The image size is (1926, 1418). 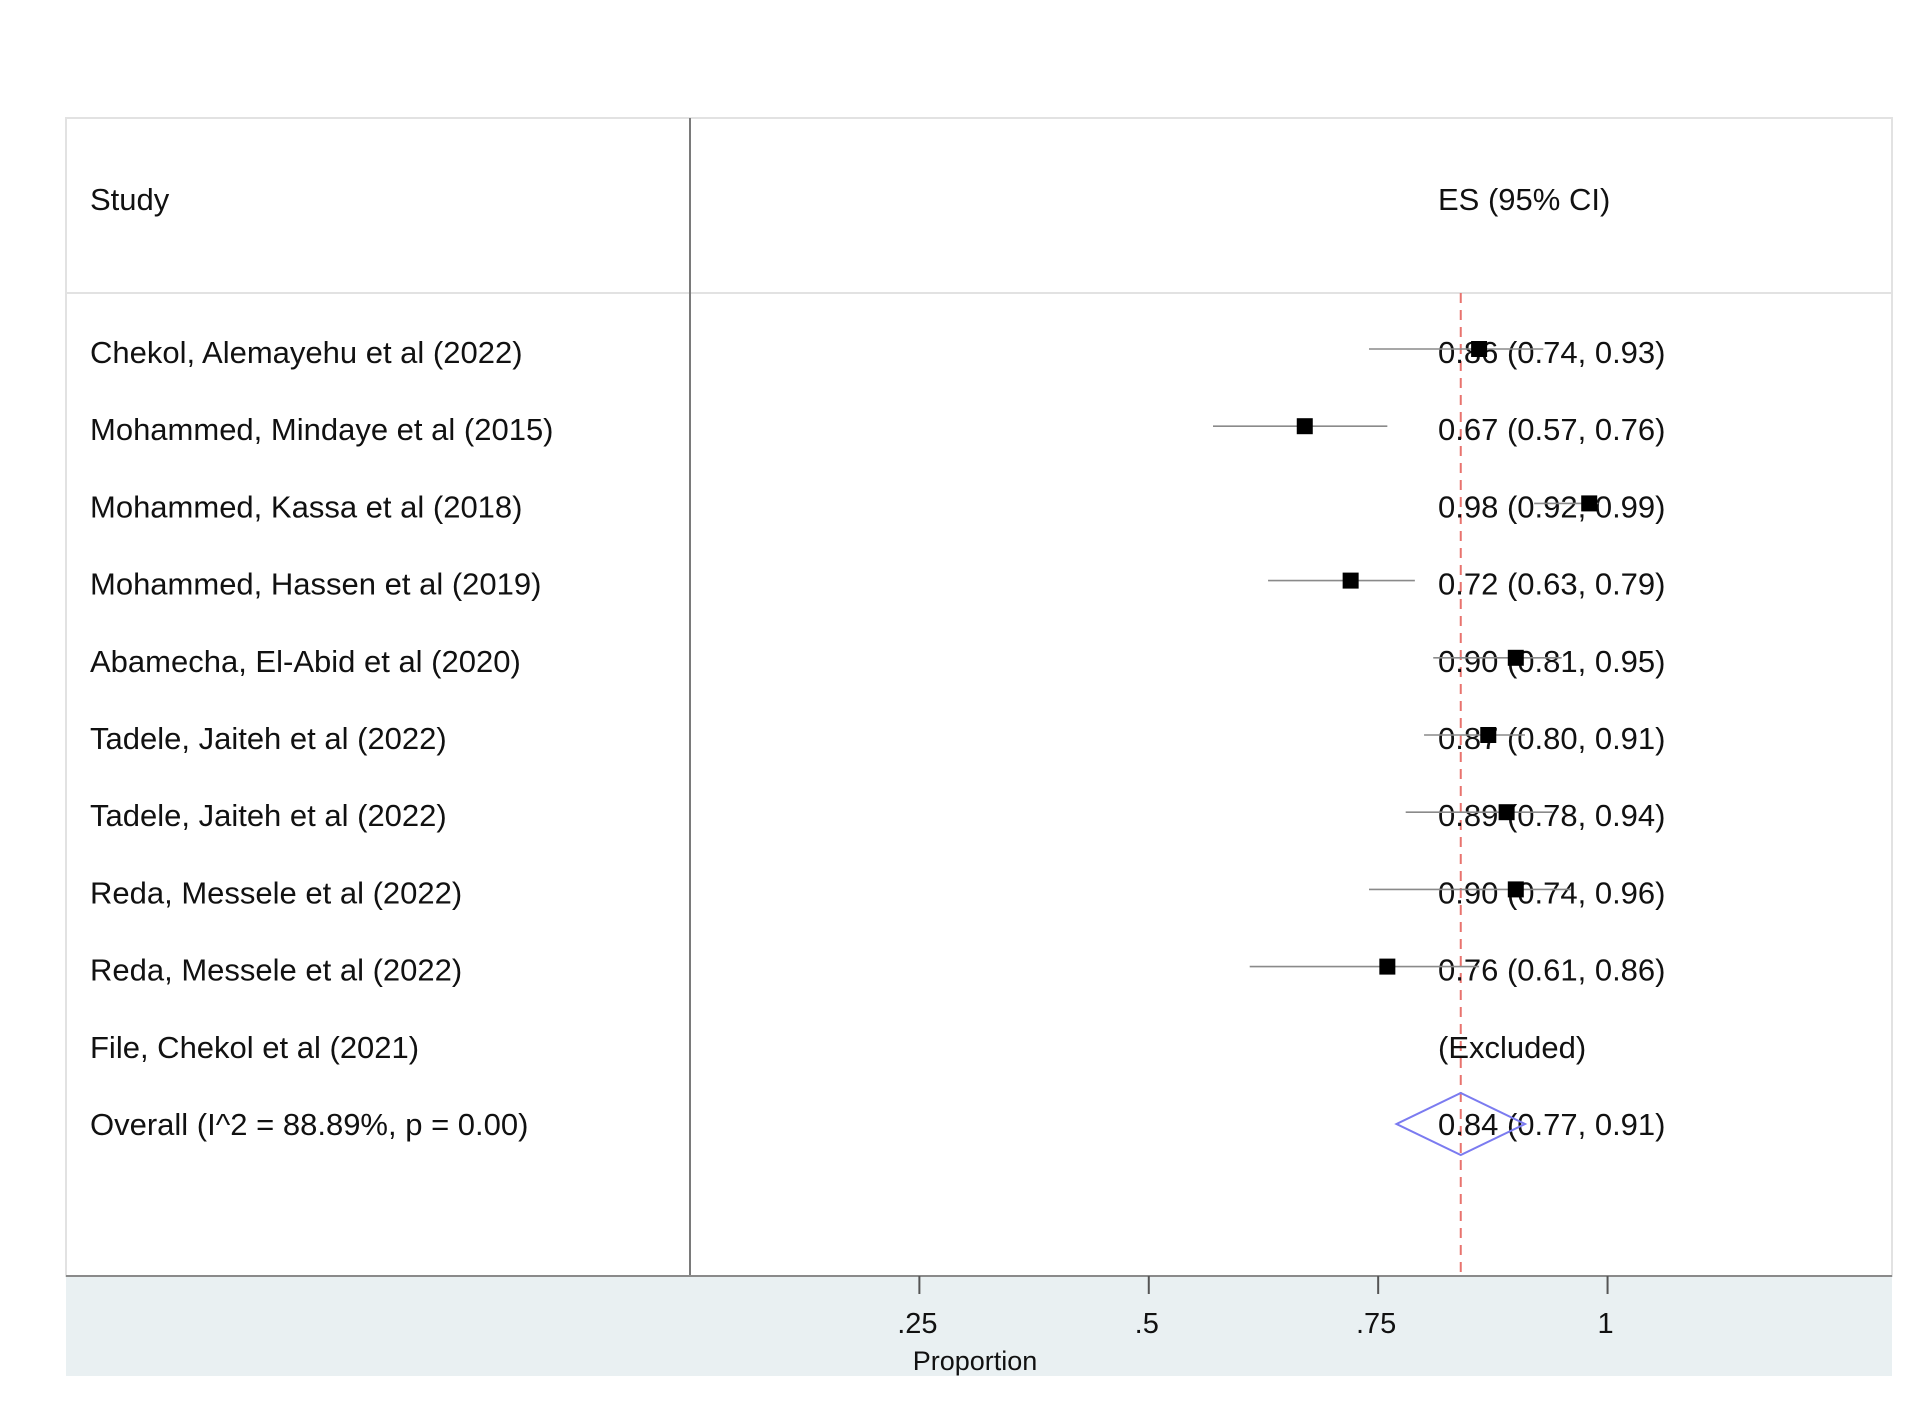 What do you see at coordinates (838, 1047) in the screenshot?
I see `study-row: File, Chekol et al (2021) (Excluded)` at bounding box center [838, 1047].